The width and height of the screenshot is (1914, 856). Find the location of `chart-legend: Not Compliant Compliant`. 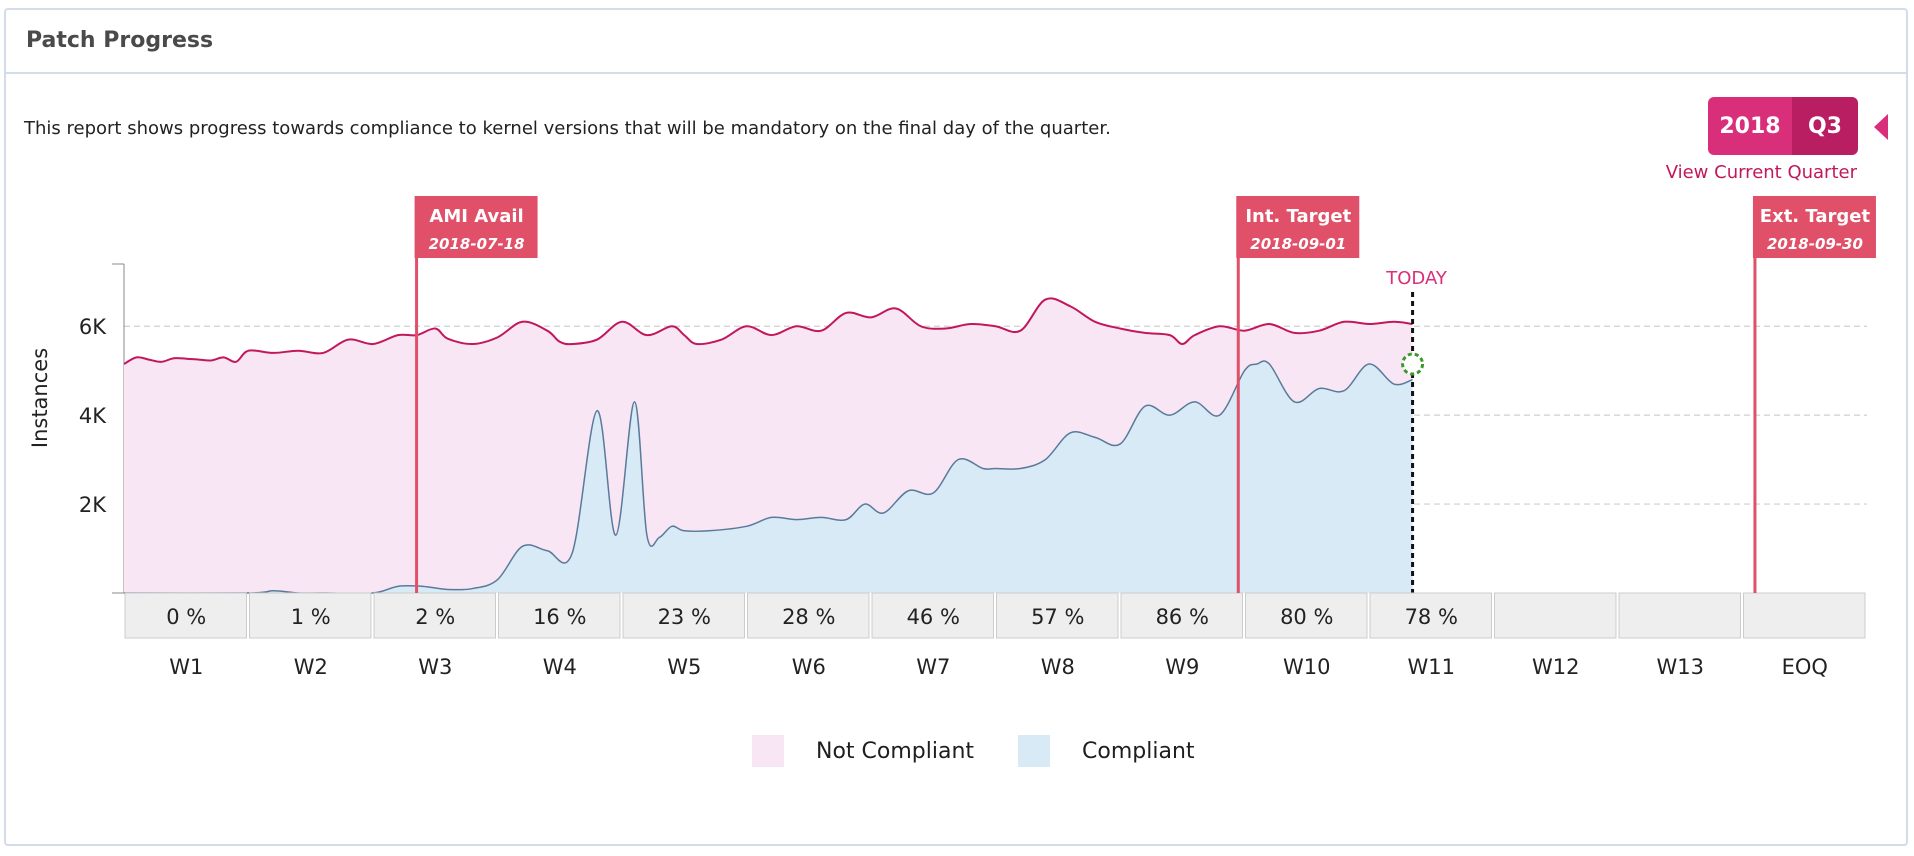

chart-legend: Not Compliant Compliant is located at coordinates (973, 751).